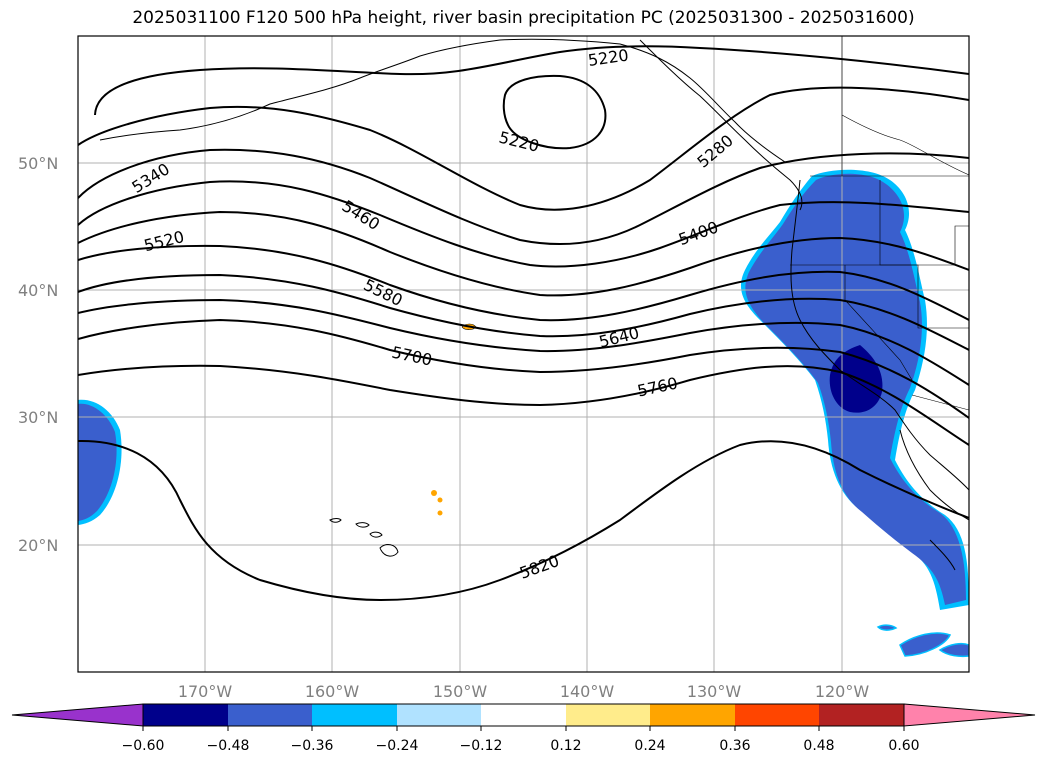 The height and width of the screenshot is (765, 1047). Describe the element at coordinates (969, 715) in the screenshot. I see `colorbar-max-extend` at that location.